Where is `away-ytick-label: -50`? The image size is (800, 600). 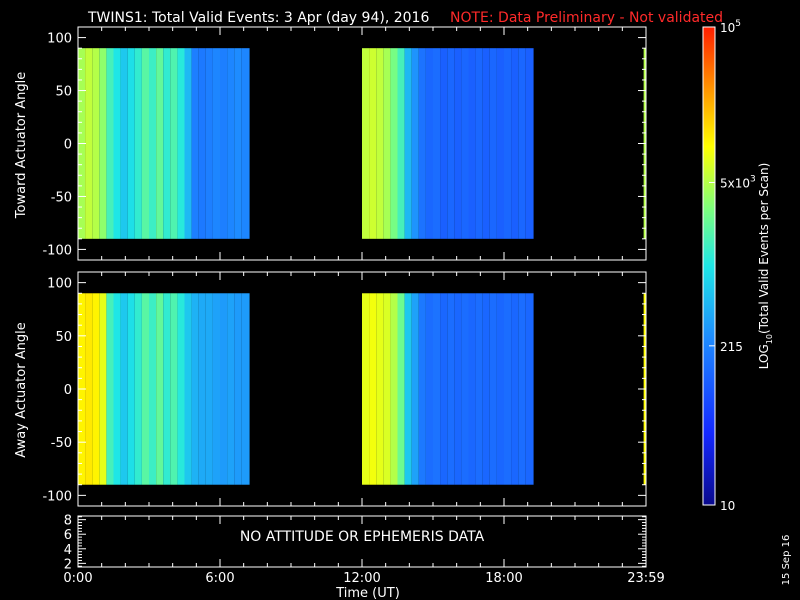 away-ytick-label: -50 is located at coordinates (61, 443).